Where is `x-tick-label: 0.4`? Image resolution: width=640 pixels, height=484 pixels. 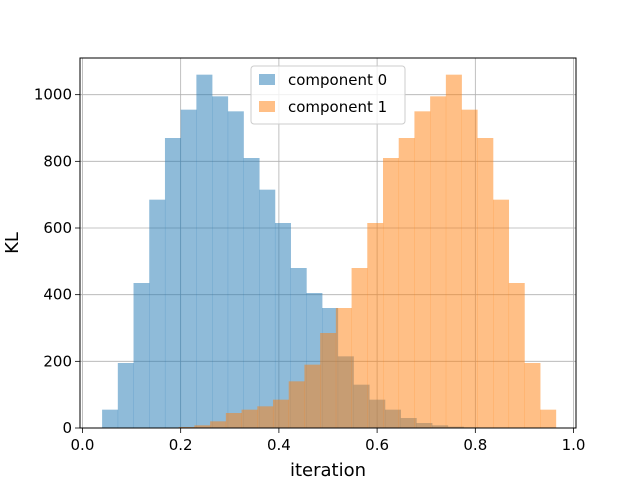
x-tick-label: 0.4 is located at coordinates (279, 445).